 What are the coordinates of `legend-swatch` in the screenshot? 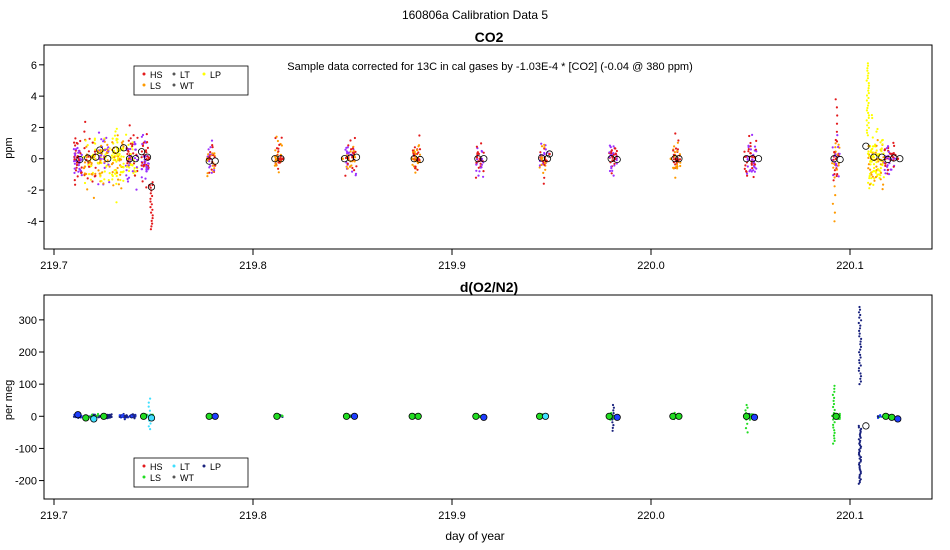 It's located at (204, 466).